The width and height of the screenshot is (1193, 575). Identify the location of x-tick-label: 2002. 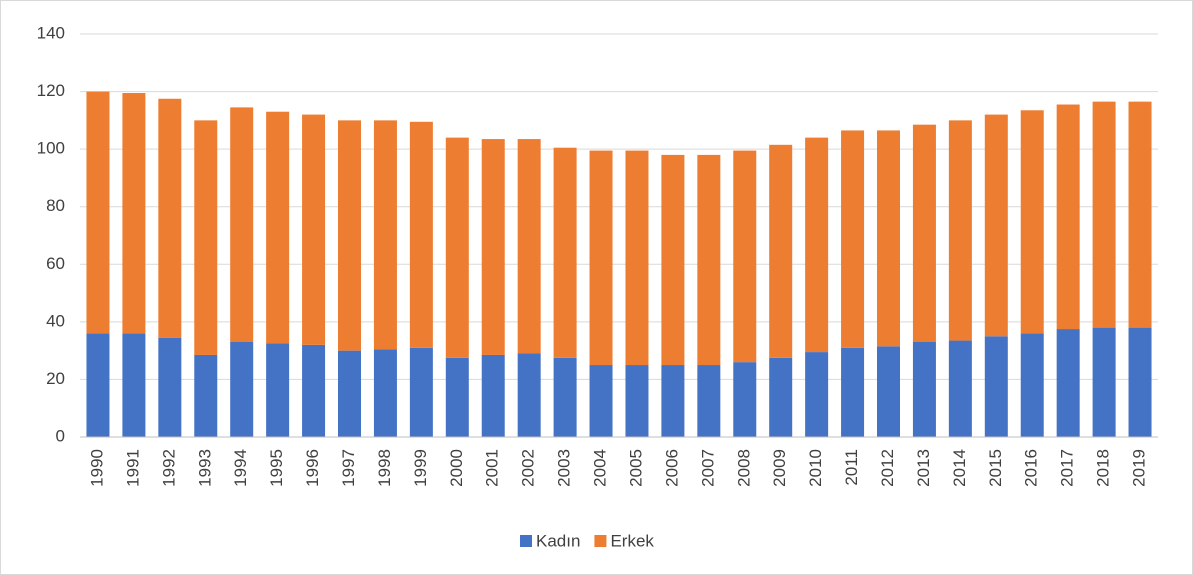
(528, 468).